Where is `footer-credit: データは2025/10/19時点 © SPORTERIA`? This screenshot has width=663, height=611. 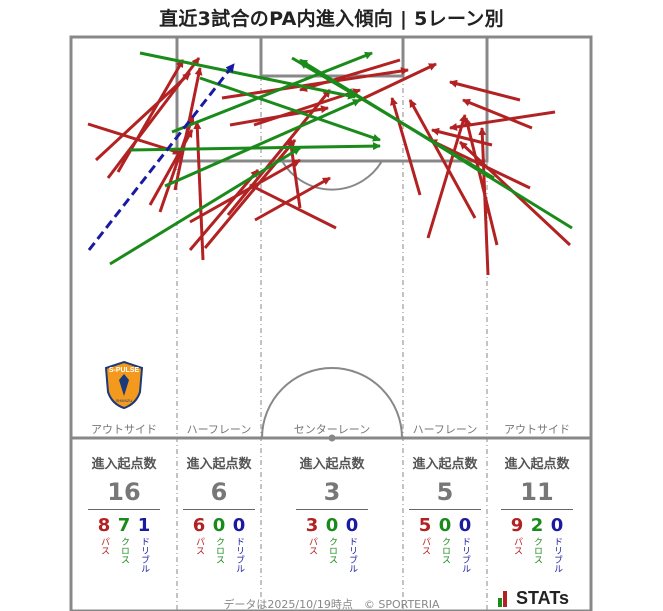 footer-credit: データは2025/10/19時点 © SPORTERIA is located at coordinates (331, 604).